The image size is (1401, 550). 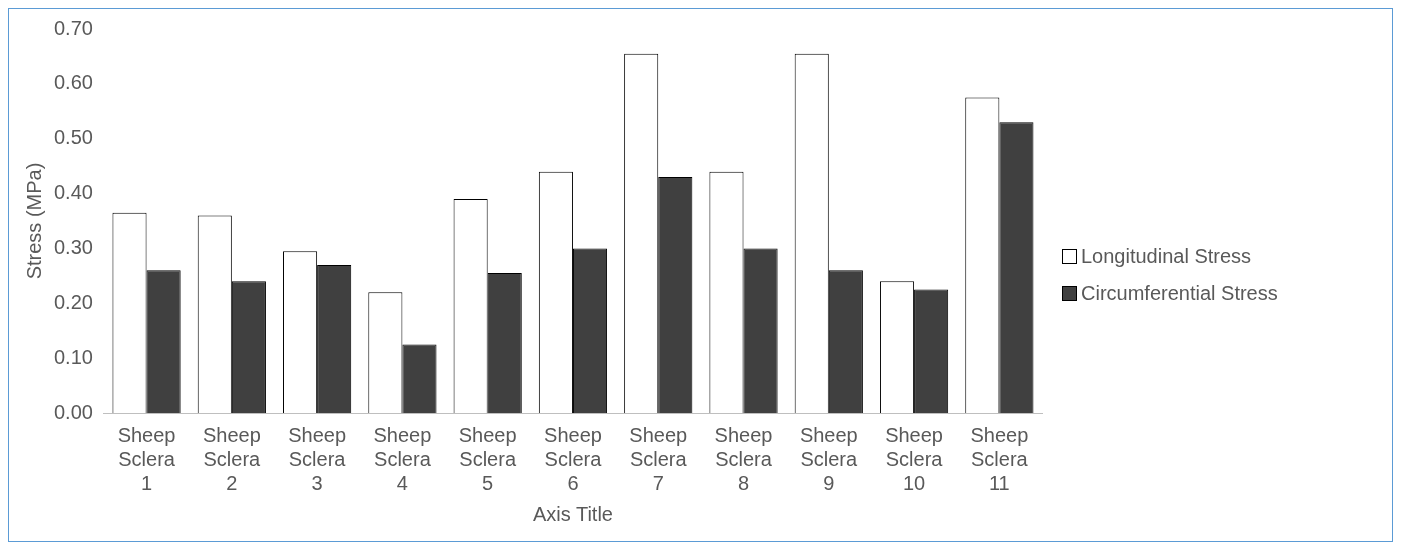 What do you see at coordinates (999, 458) in the screenshot?
I see `x-tick-label: Sheep Sclera 11` at bounding box center [999, 458].